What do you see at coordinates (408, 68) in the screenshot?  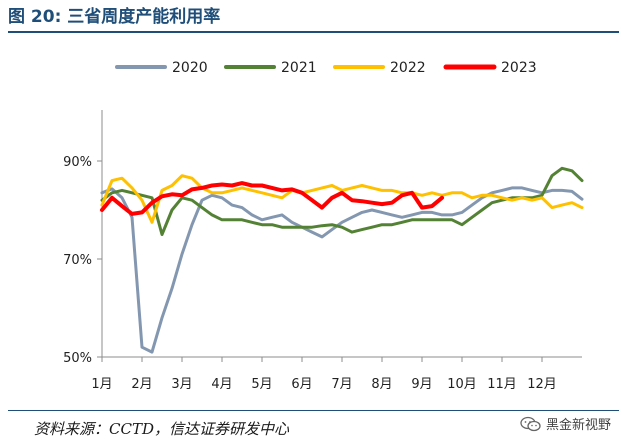 I see `legend-label-2022: 2022` at bounding box center [408, 68].